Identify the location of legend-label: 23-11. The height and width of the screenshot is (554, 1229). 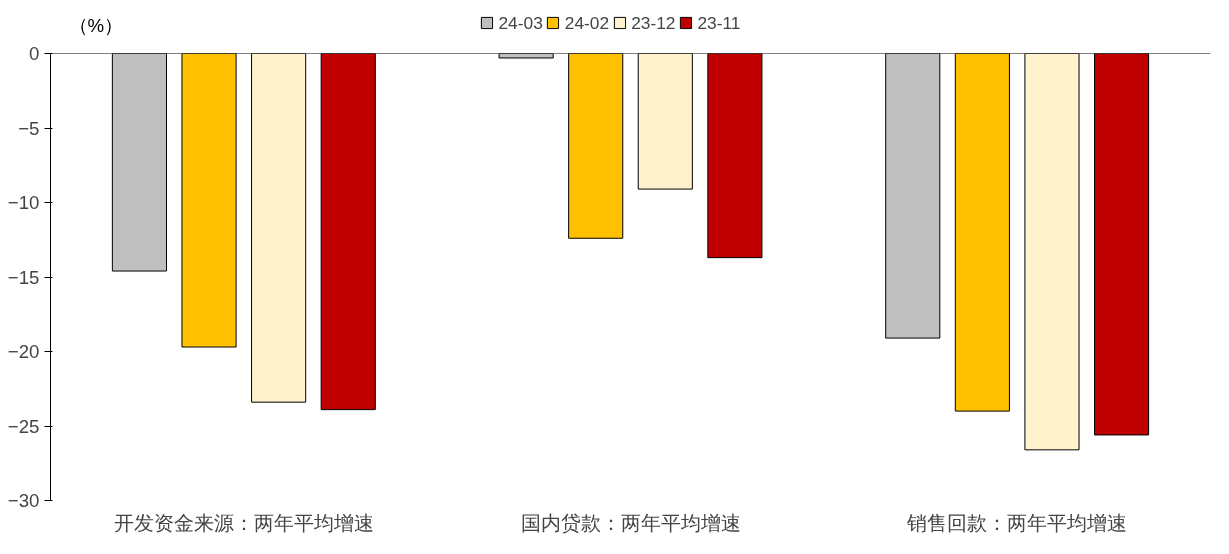
(719, 22).